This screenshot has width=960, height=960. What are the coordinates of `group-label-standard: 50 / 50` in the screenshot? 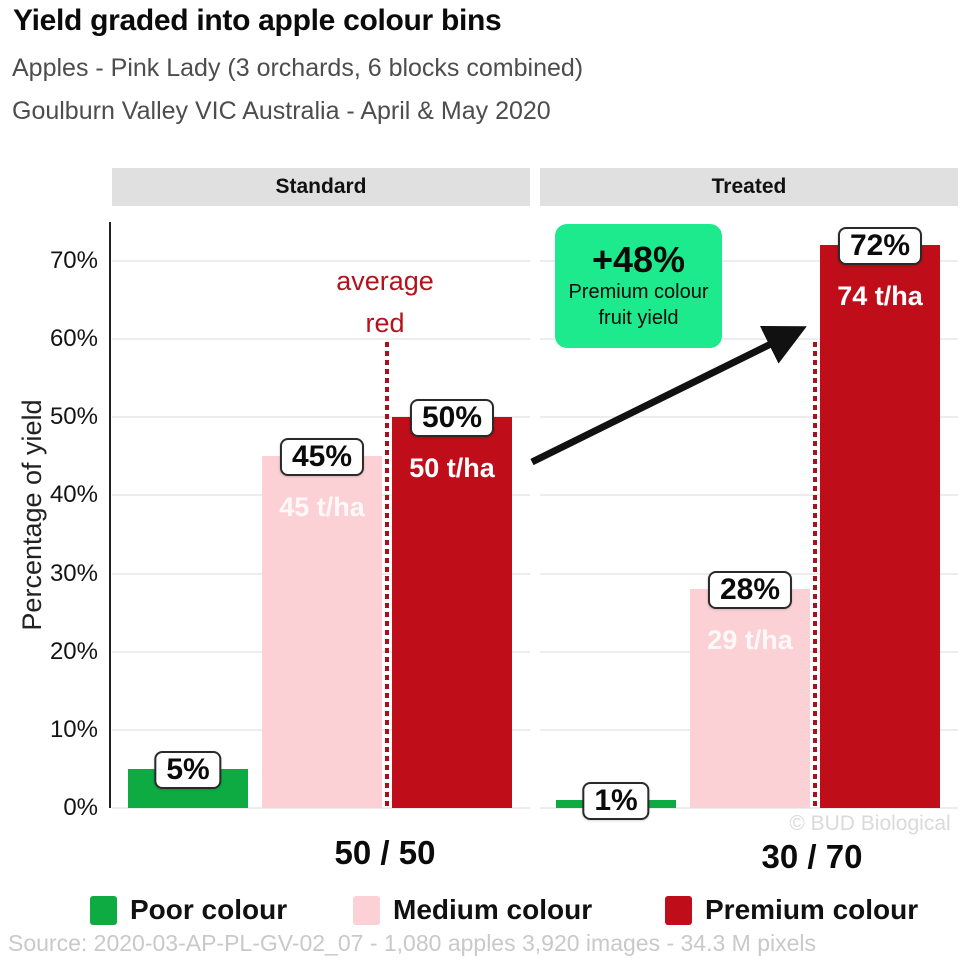 It's located at (385, 852).